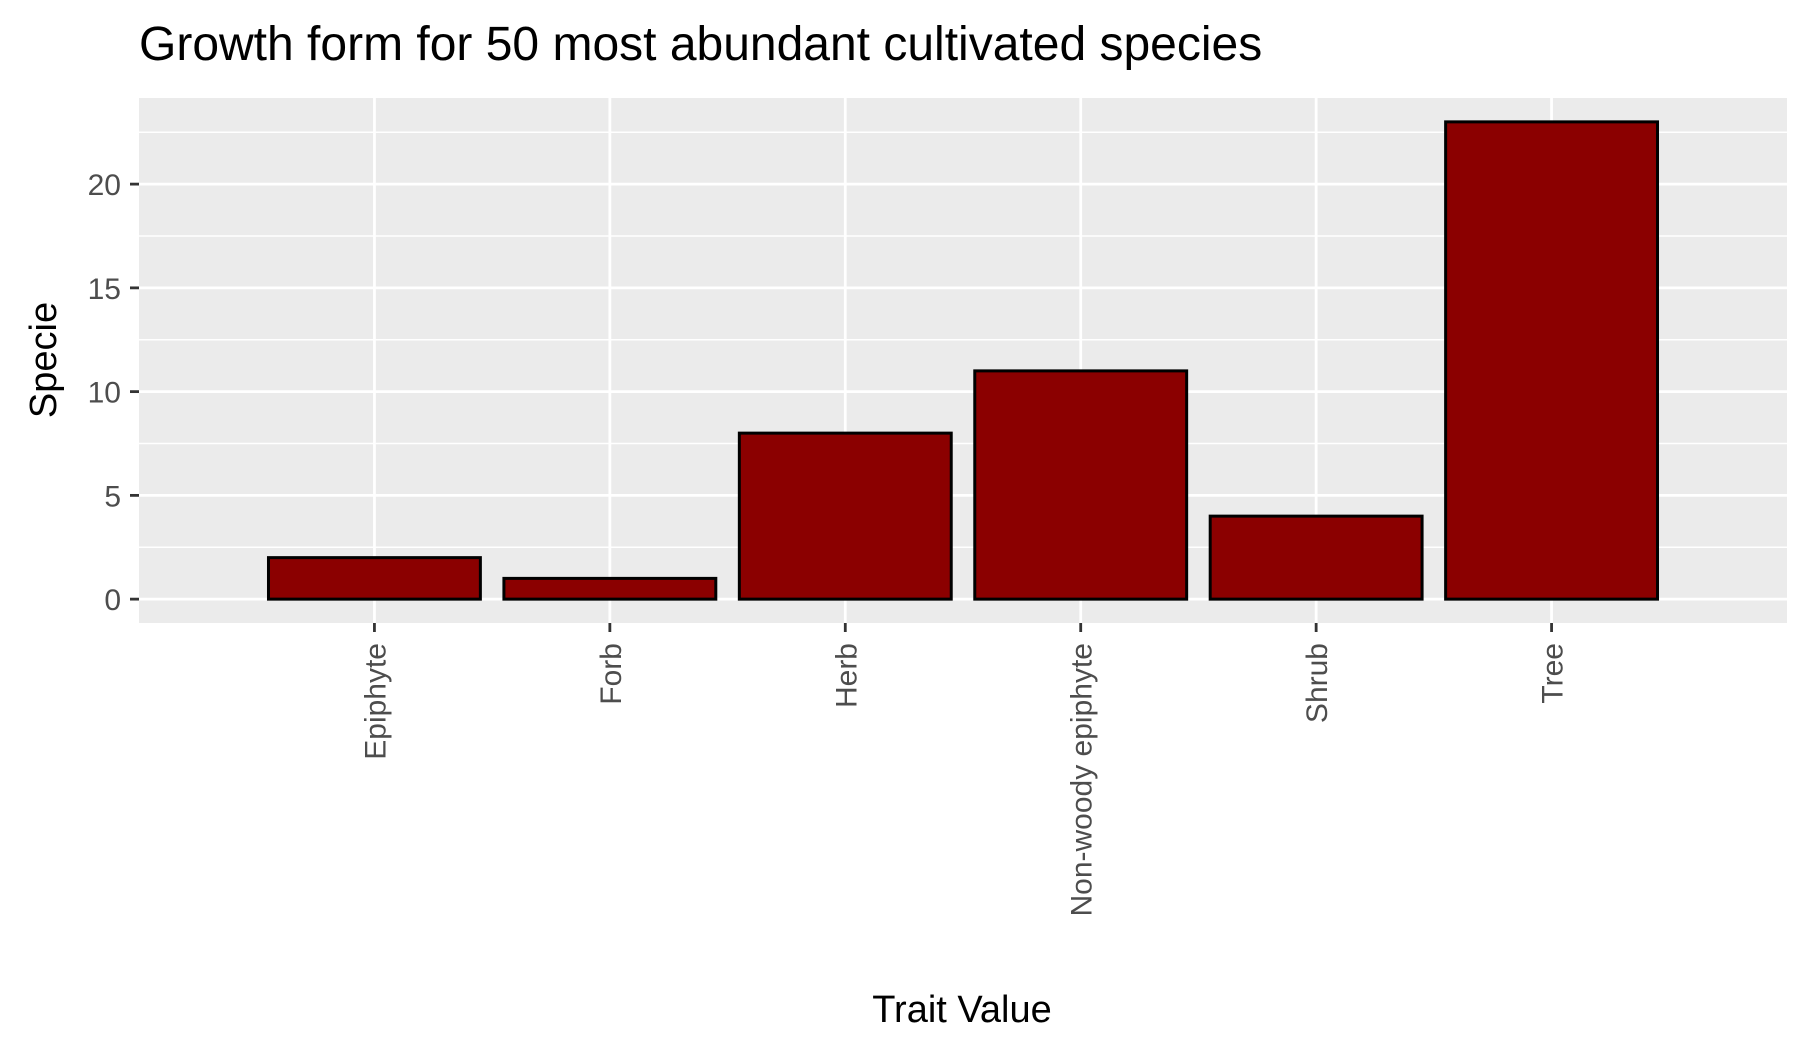  What do you see at coordinates (104, 393) in the screenshot?
I see `y-tick-label: 10` at bounding box center [104, 393].